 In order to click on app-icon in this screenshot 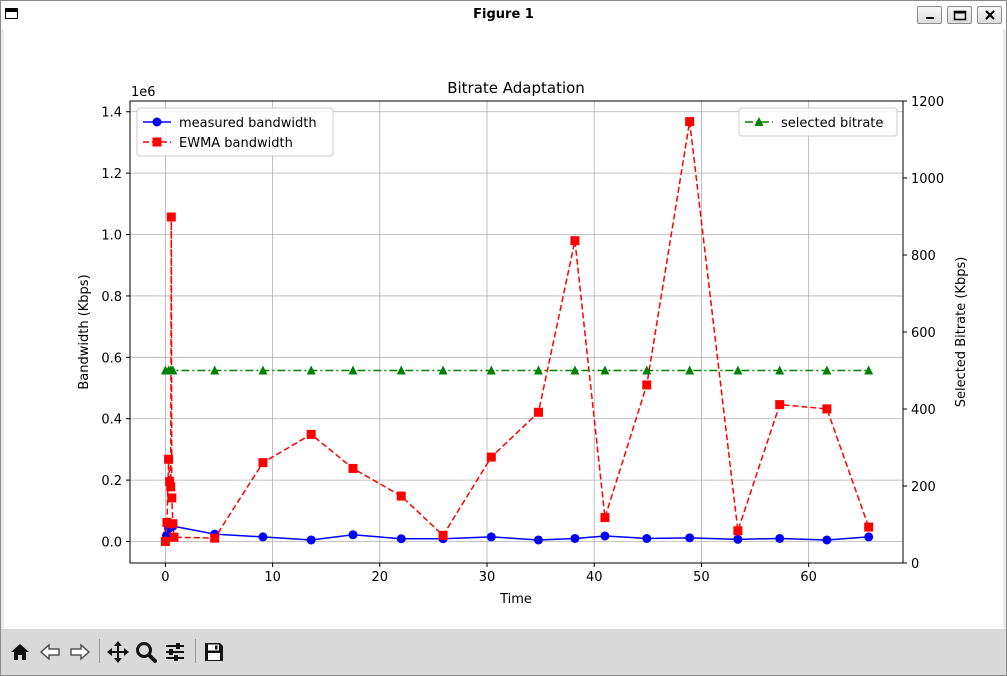, I will do `click(11, 13)`.